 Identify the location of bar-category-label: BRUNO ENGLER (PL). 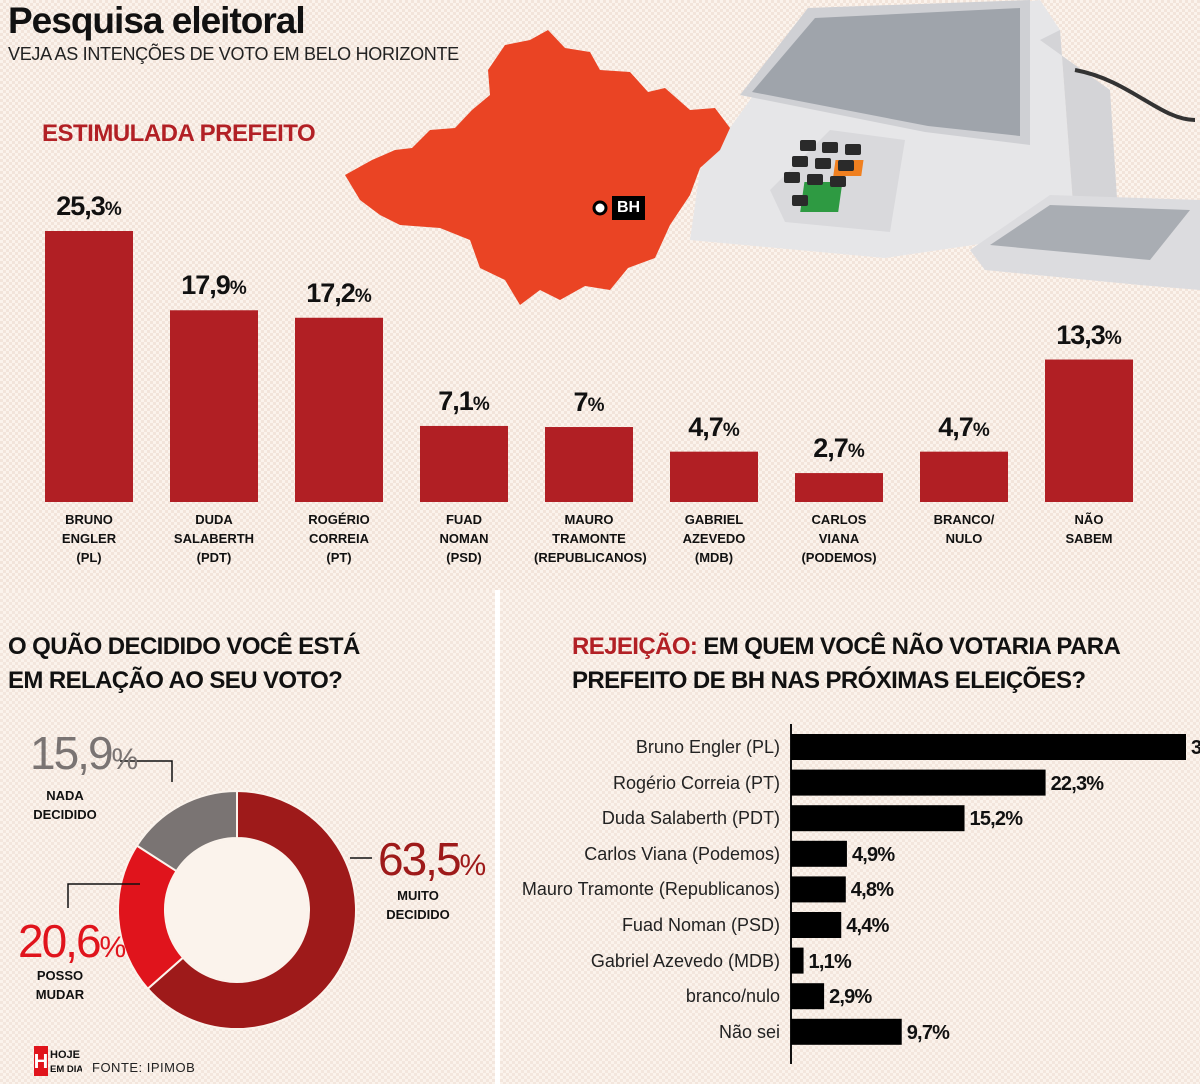
(89, 538).